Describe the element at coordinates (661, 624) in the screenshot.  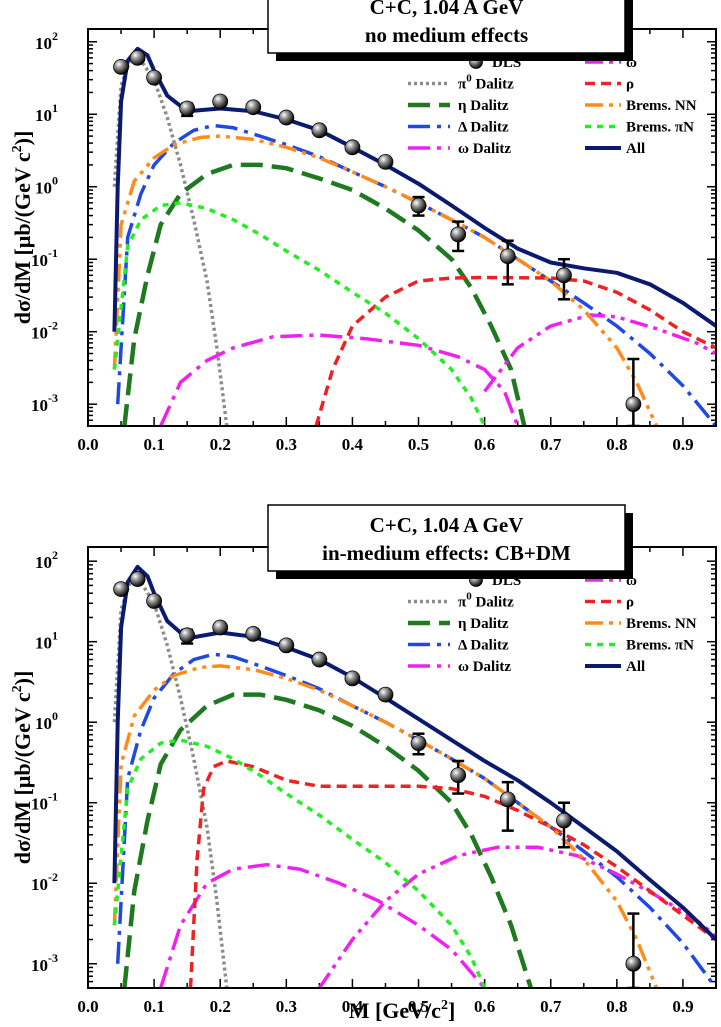
I see `legend-label-brems_nn: Brems. NN` at that location.